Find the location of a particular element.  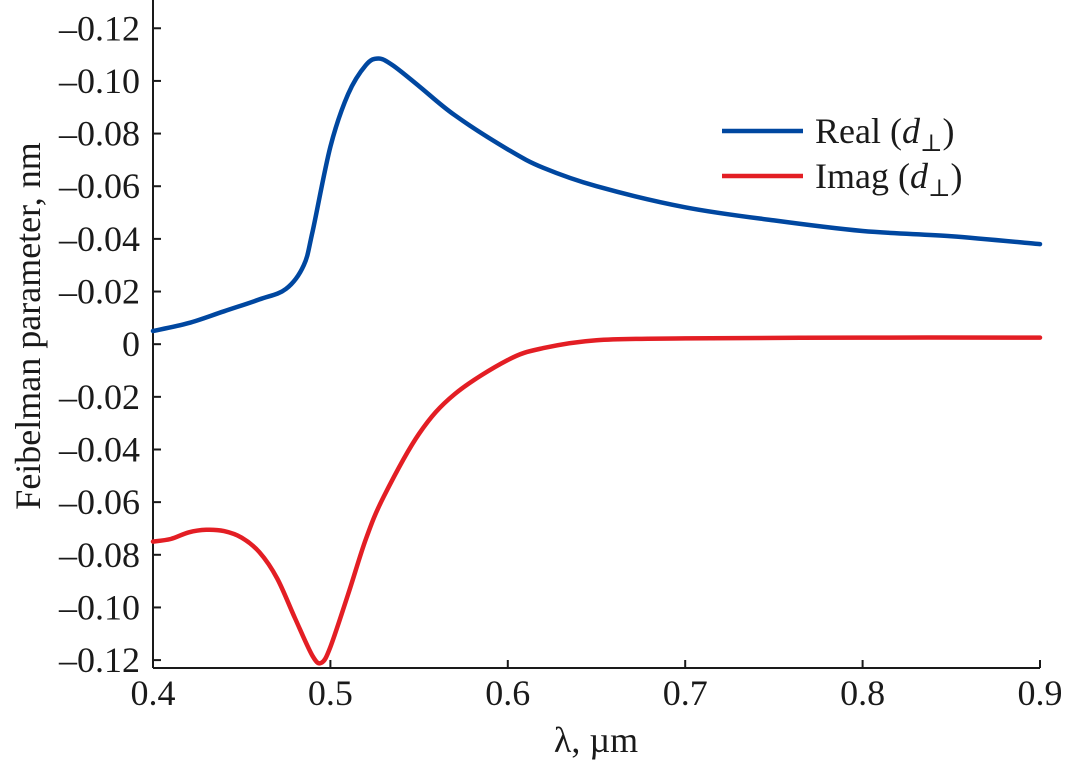

x-axis-title: λ, µm is located at coordinates (596, 740).